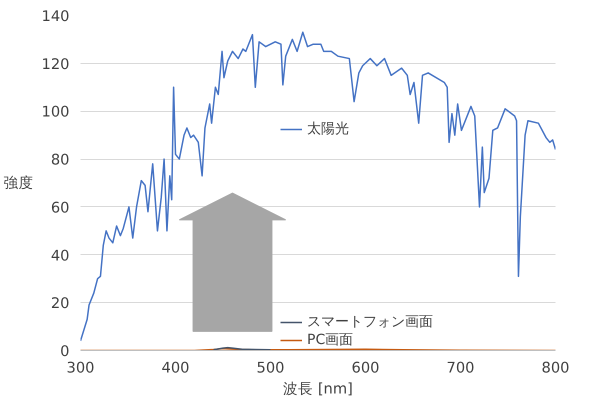  What do you see at coordinates (60, 303) in the screenshot?
I see `y-tick-label: 20` at bounding box center [60, 303].